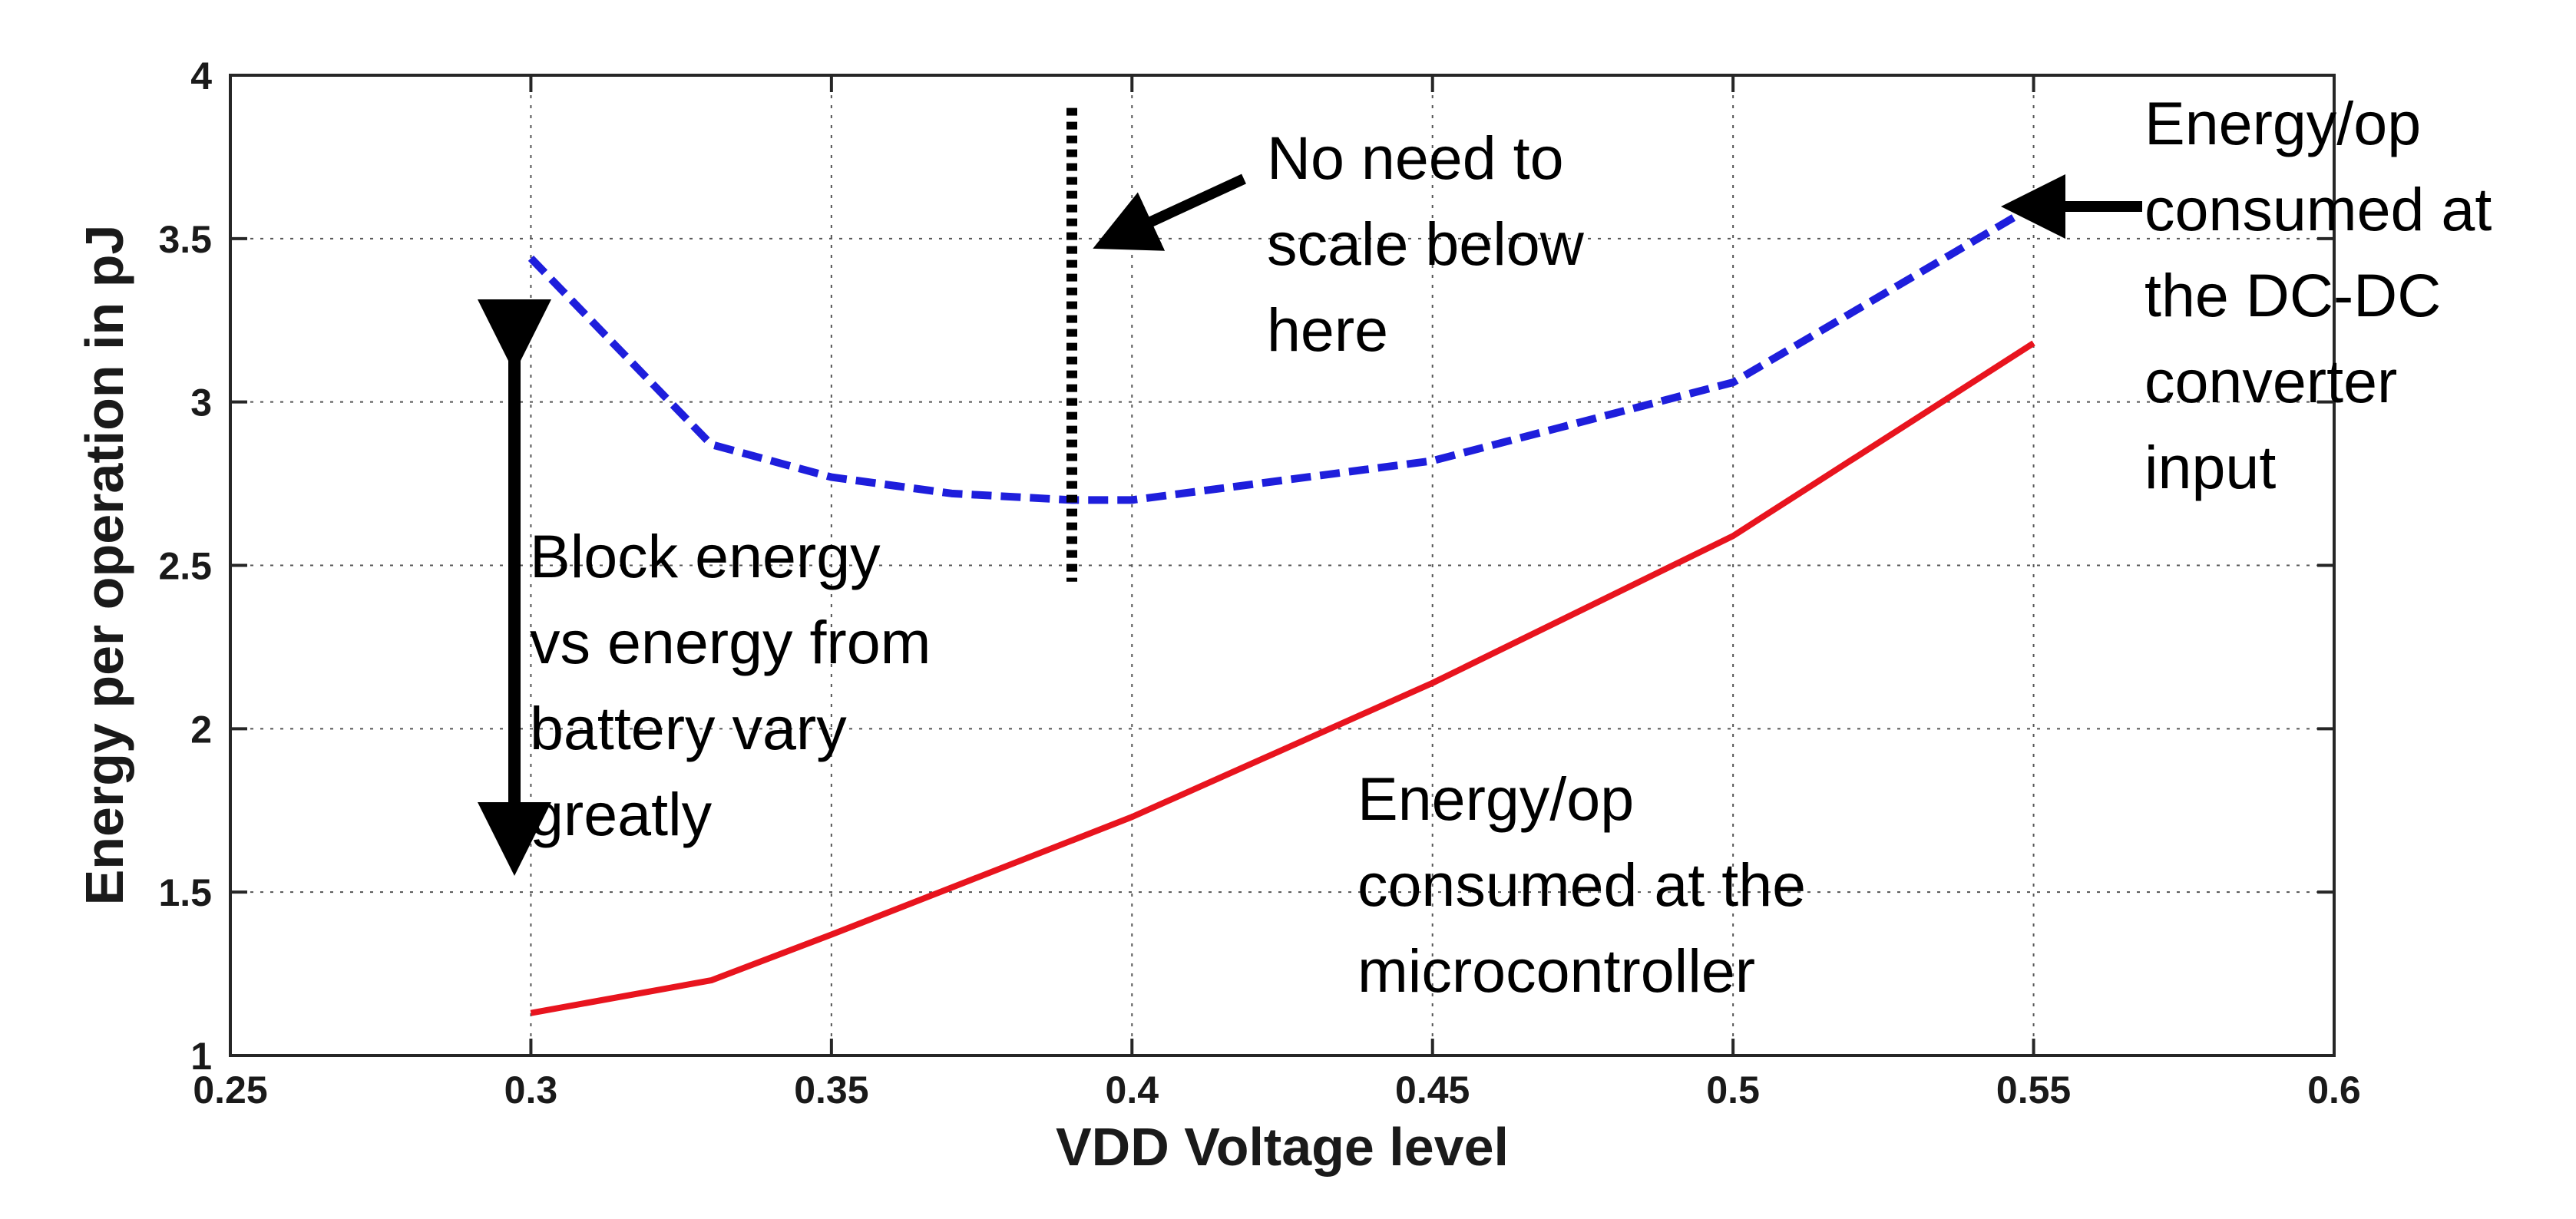 Image resolution: width=2576 pixels, height=1219 pixels. What do you see at coordinates (688, 728) in the screenshot?
I see `annotation-line: battery vary` at bounding box center [688, 728].